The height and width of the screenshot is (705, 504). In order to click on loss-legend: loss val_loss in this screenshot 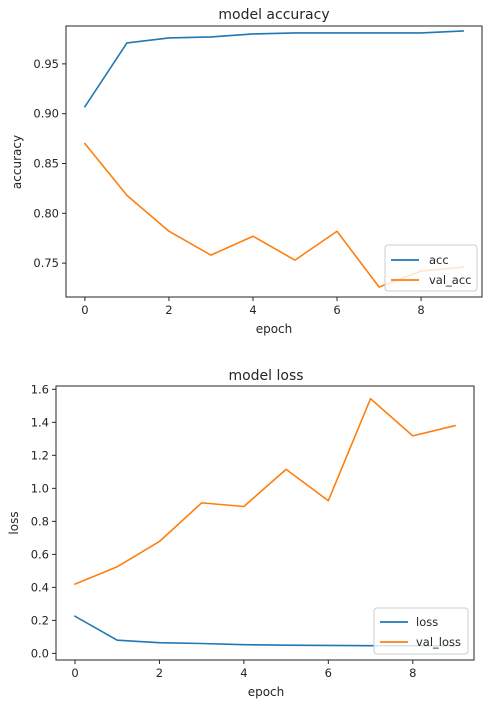, I will do `click(421, 631)`.